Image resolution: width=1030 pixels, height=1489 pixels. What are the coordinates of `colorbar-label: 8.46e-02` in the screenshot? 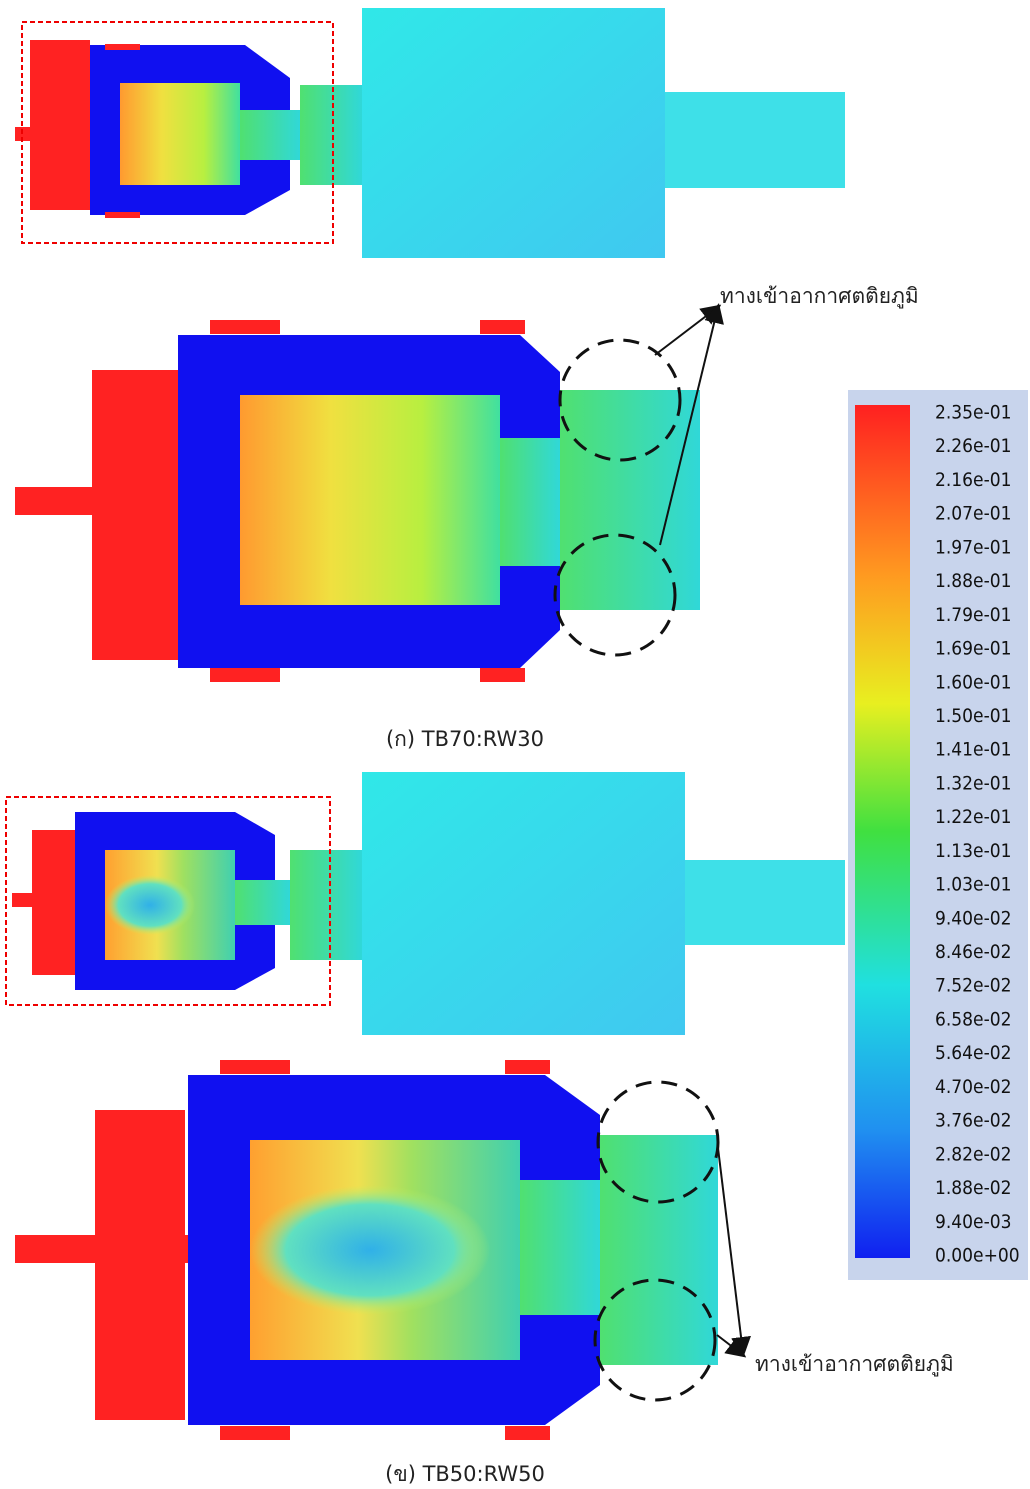 It's located at (973, 952).